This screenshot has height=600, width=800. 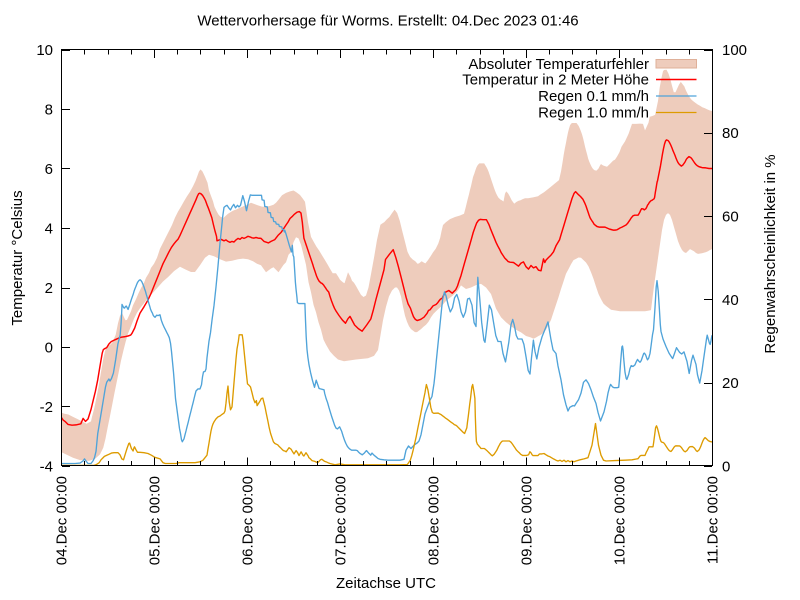 I want to click on svg-text: 04.Dec 00:00, so click(x=62, y=520).